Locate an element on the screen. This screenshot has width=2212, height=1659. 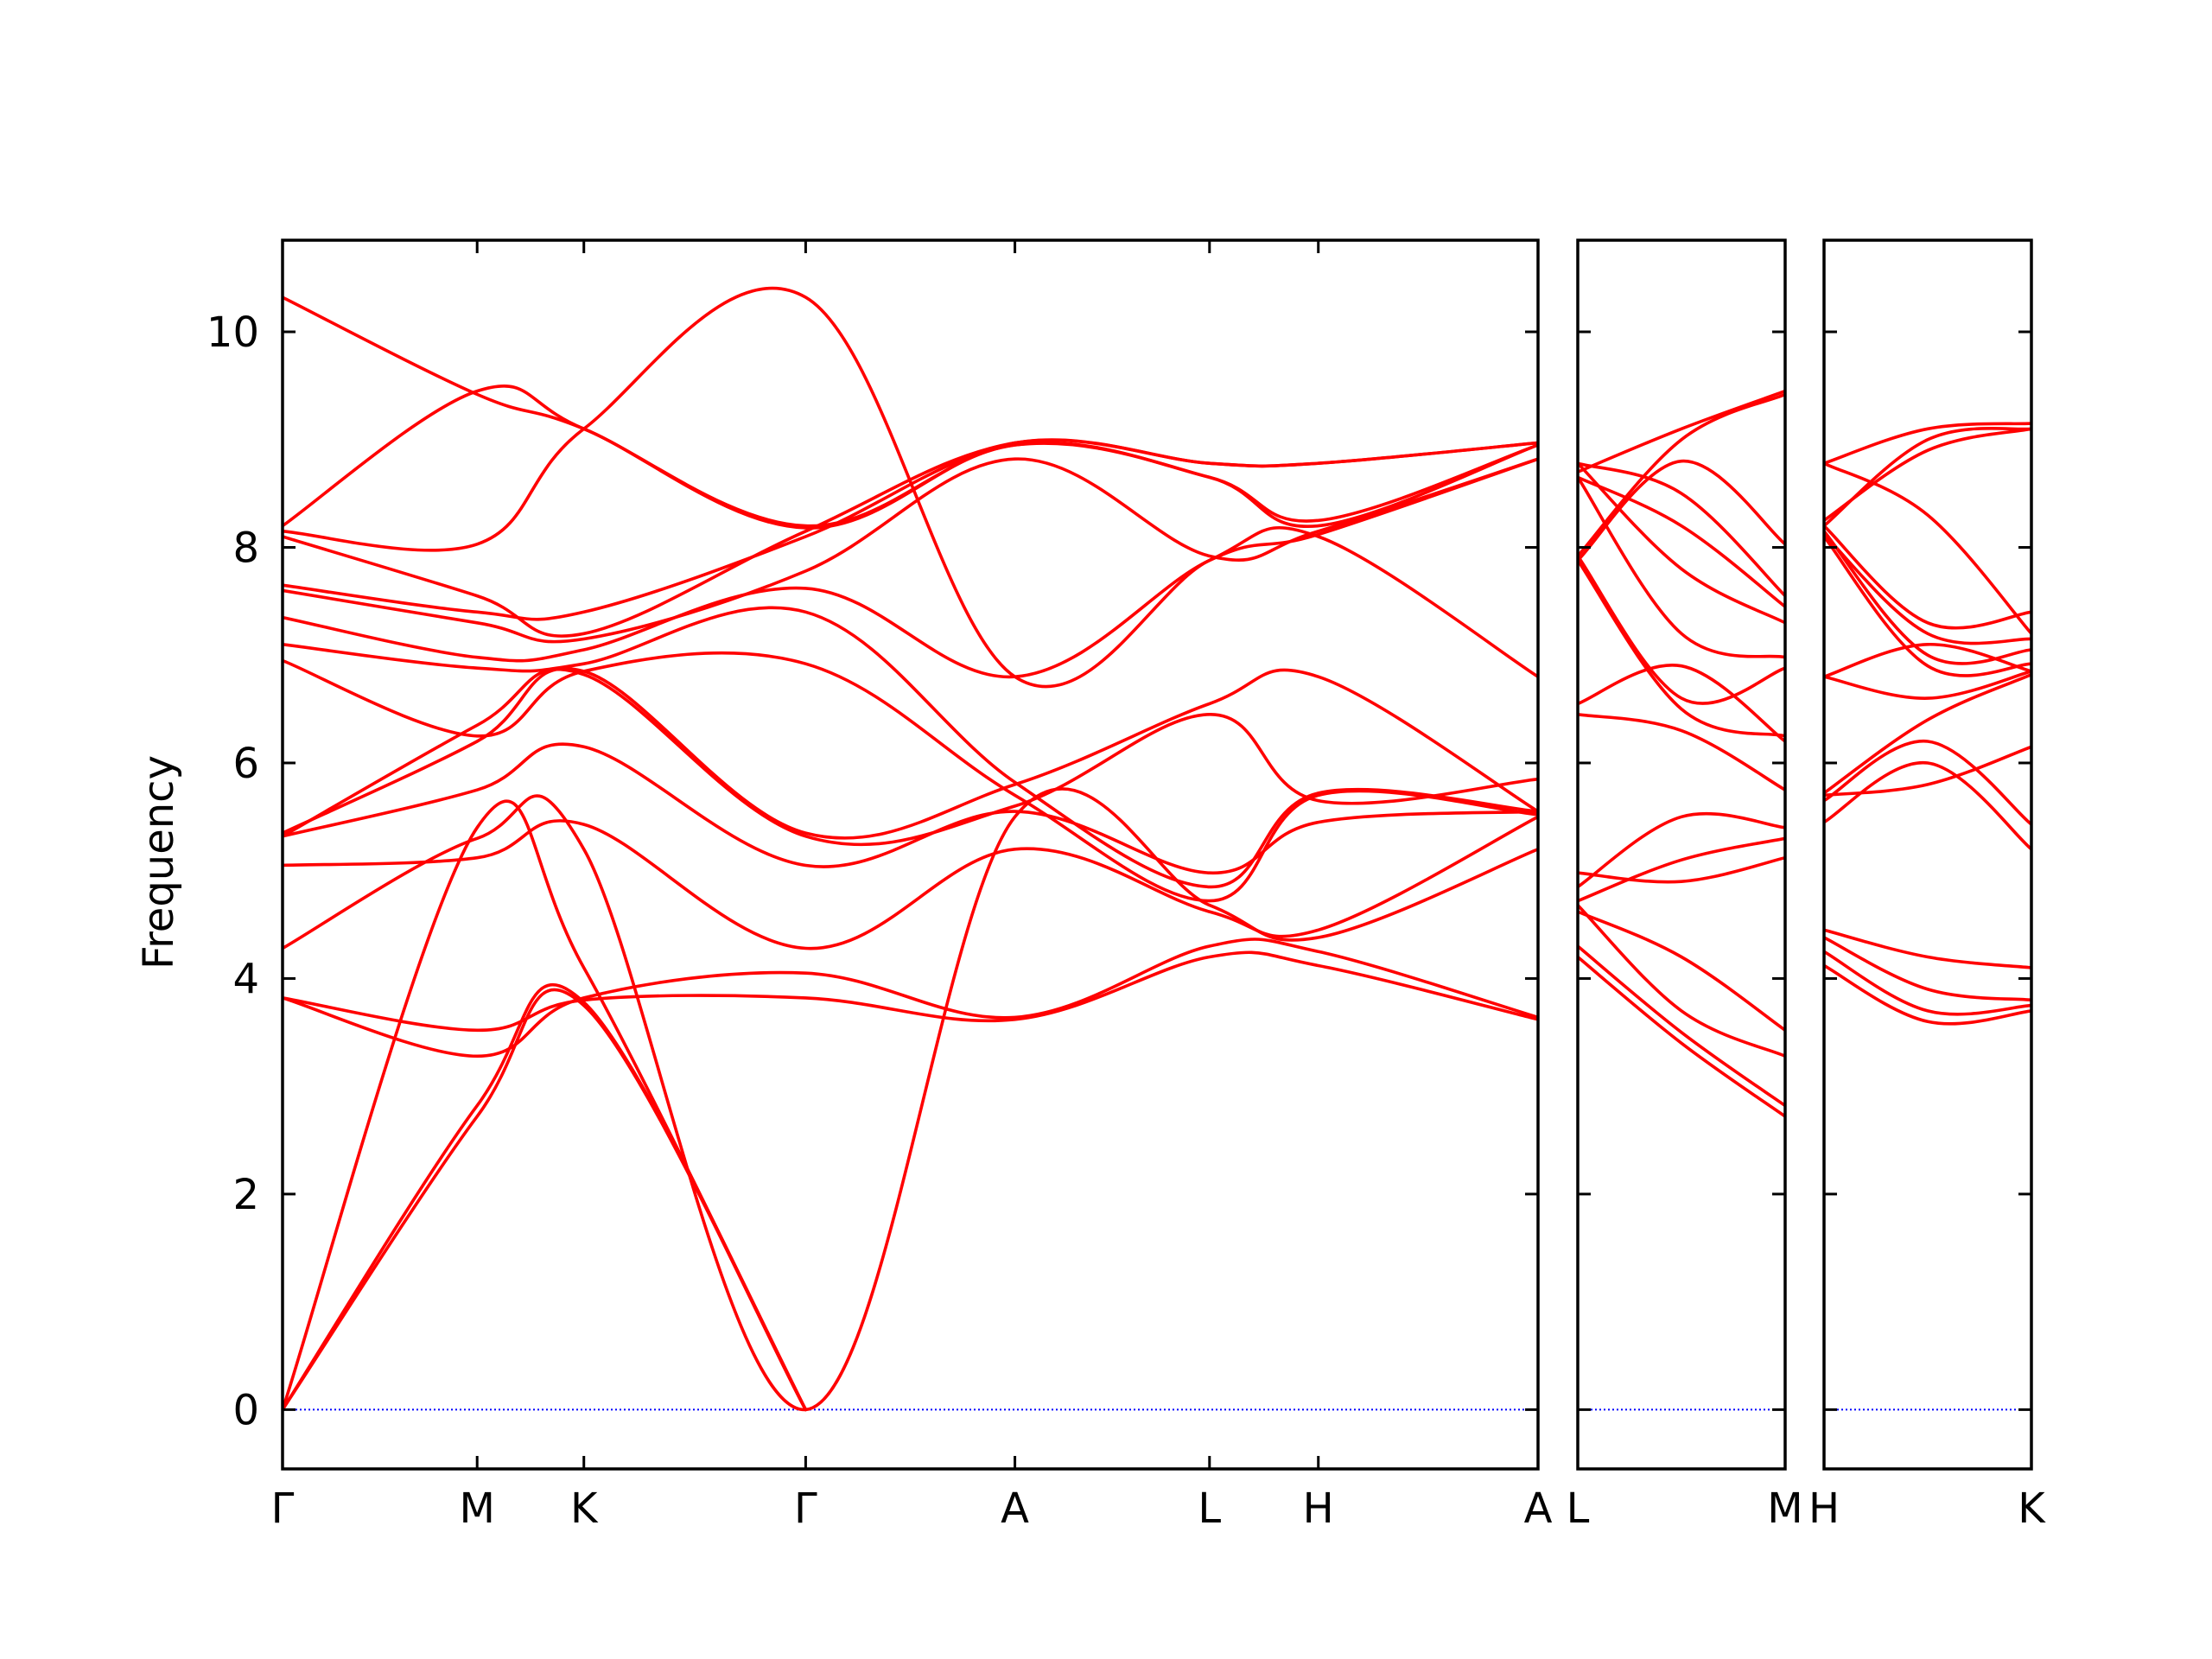
y-tick-label: 0 is located at coordinates (245, 1410).